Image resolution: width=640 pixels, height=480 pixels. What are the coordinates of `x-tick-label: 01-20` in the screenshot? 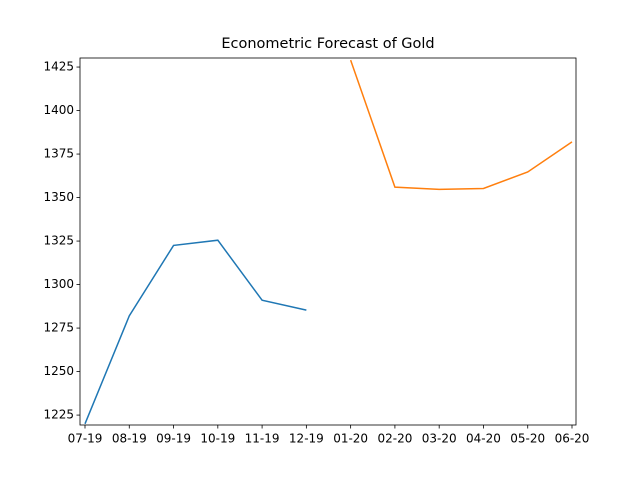 It's located at (350, 439).